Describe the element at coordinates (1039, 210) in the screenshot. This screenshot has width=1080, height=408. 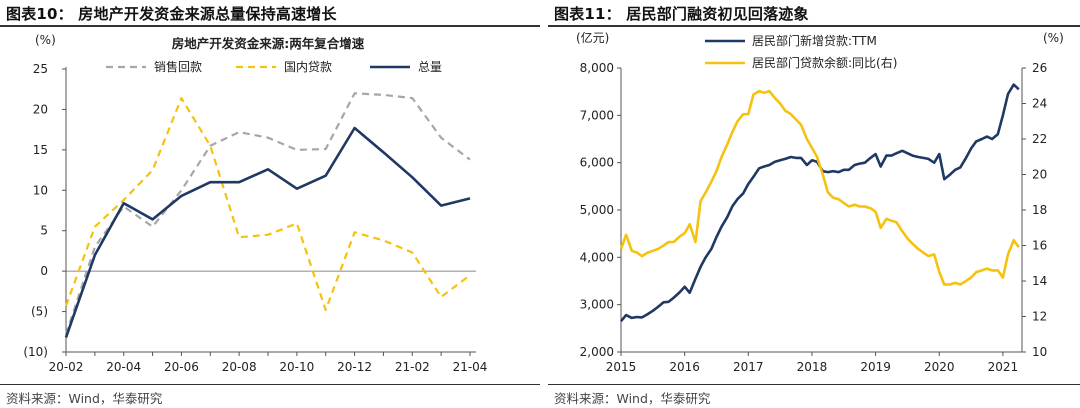
I see `right-y-tick-label: 18` at that location.